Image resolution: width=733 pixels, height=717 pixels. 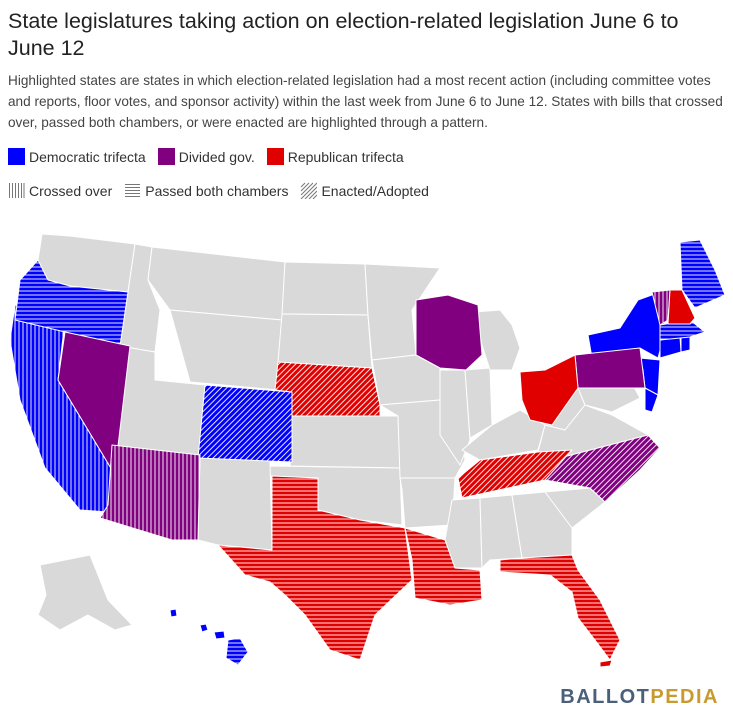 I want to click on diagonal-lines-pattern-icon, so click(x=309, y=190).